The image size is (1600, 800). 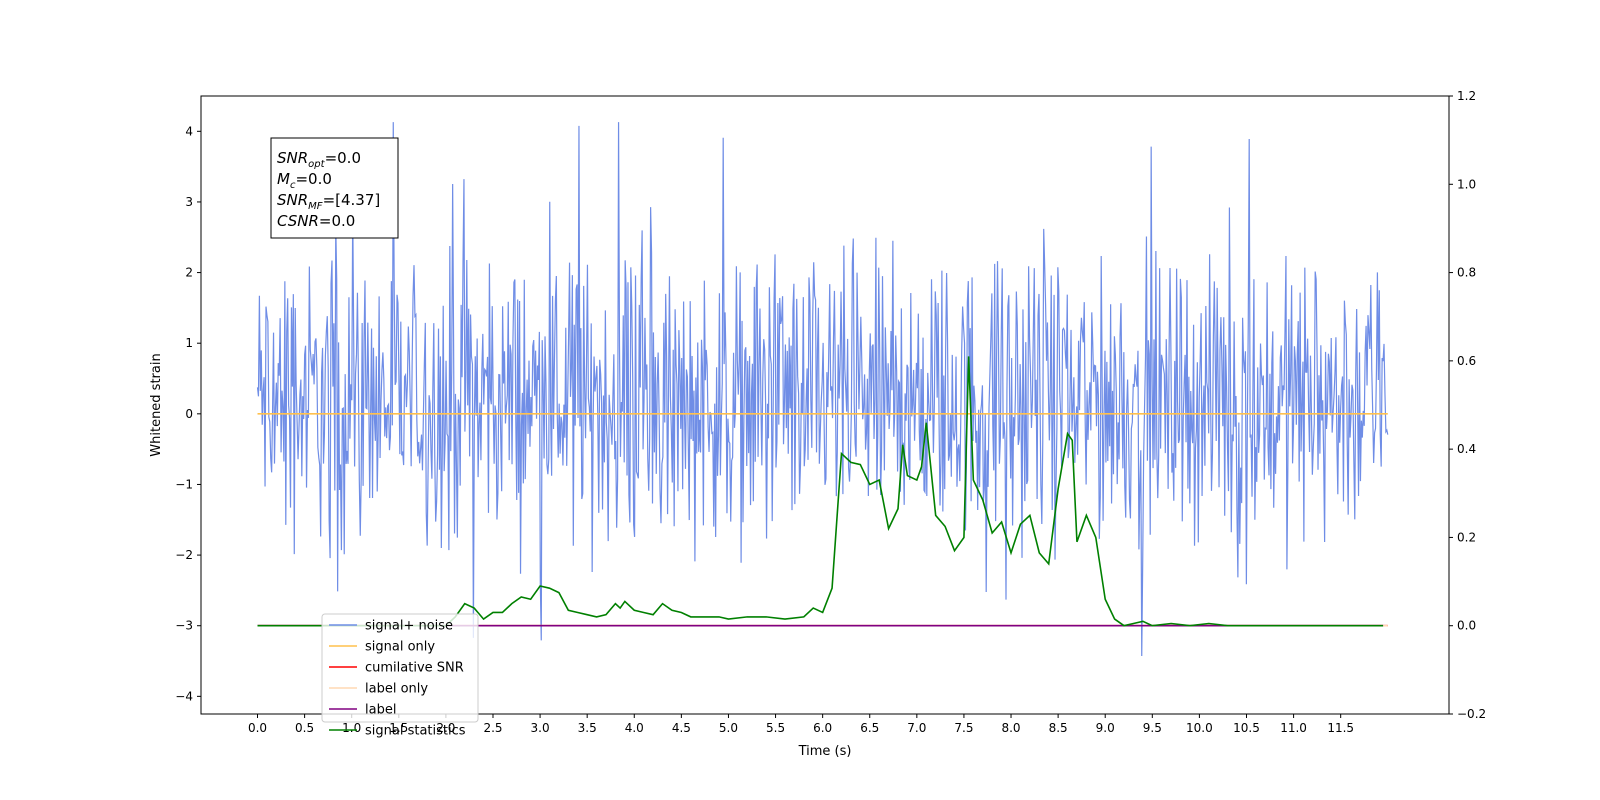 I want to click on legend-frame, so click(x=400, y=668).